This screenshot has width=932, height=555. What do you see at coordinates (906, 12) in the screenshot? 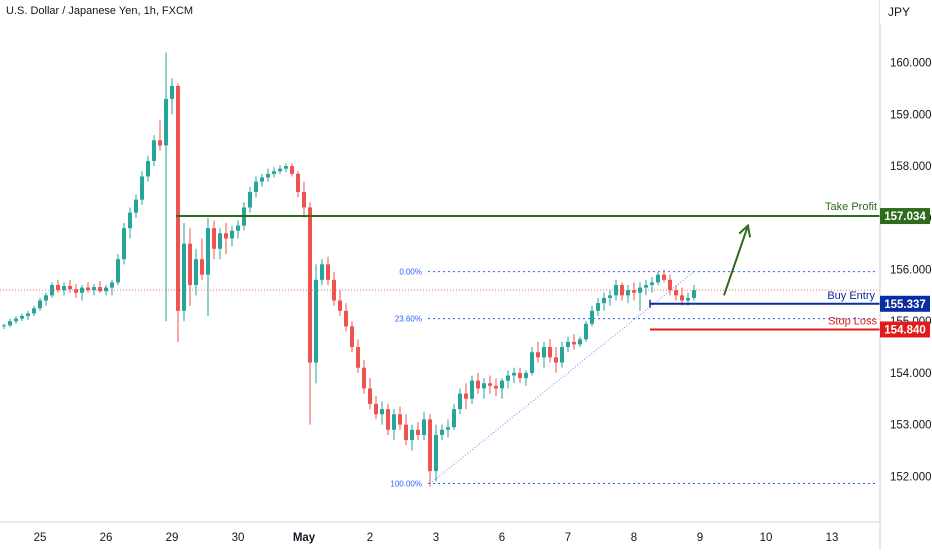
I see `currency-box` at bounding box center [906, 12].